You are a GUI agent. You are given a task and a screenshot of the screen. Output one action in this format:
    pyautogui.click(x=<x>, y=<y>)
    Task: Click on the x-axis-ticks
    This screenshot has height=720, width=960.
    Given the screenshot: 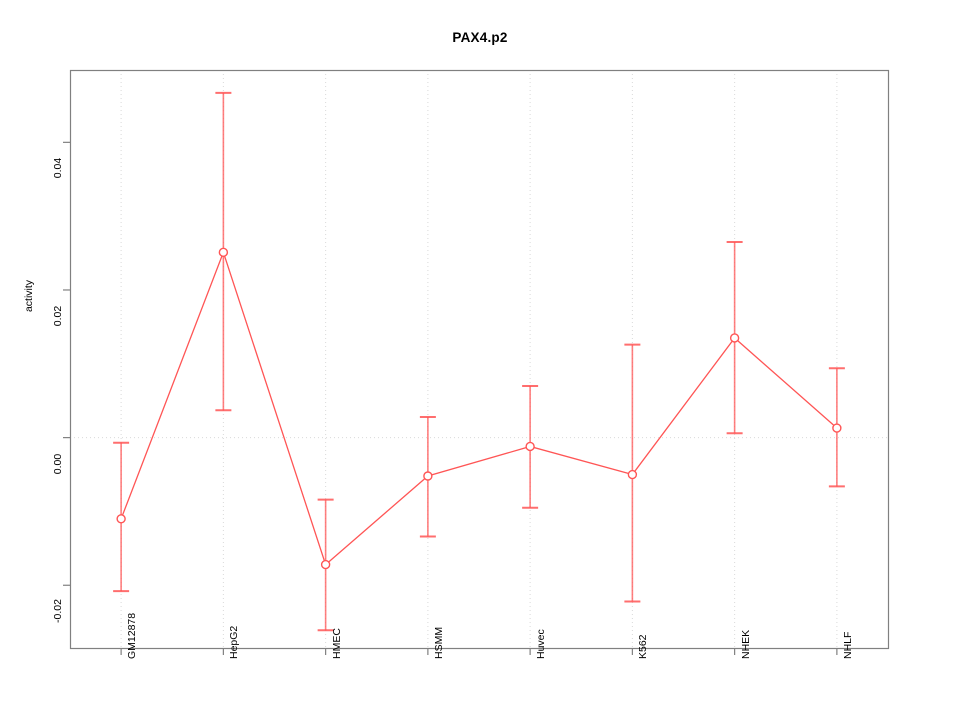 What is the action you would take?
    pyautogui.click(x=479, y=651)
    